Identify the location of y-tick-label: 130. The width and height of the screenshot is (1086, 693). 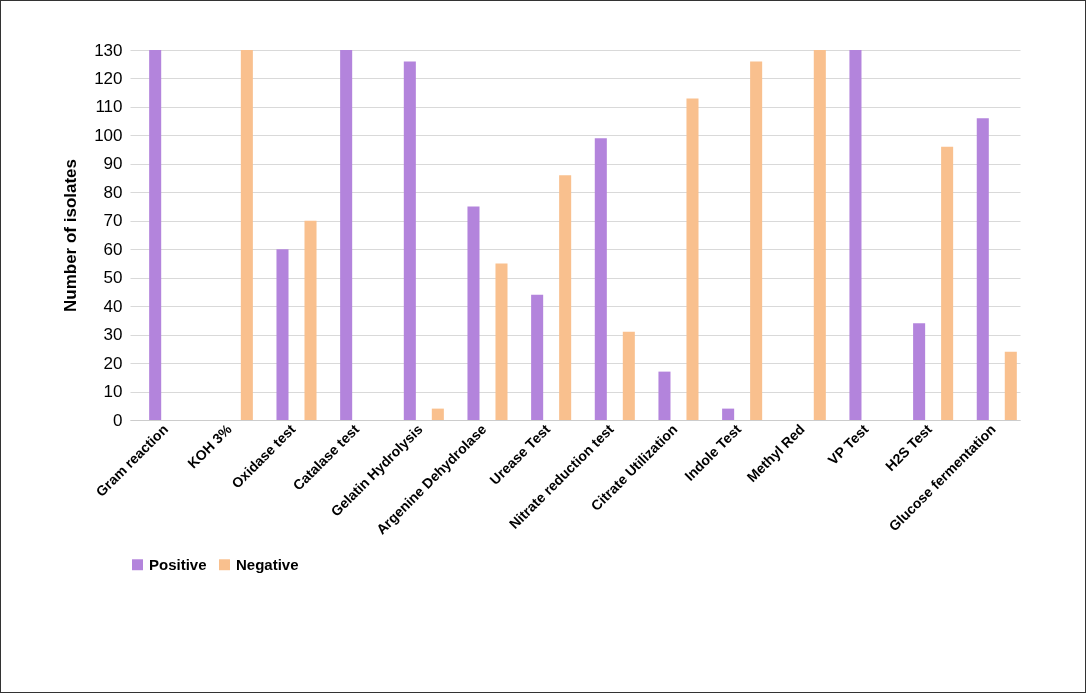
(108, 50).